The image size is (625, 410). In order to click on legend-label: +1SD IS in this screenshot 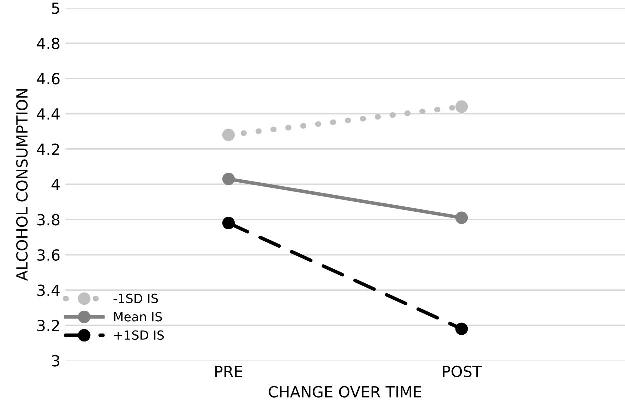, I will do `click(139, 335)`.